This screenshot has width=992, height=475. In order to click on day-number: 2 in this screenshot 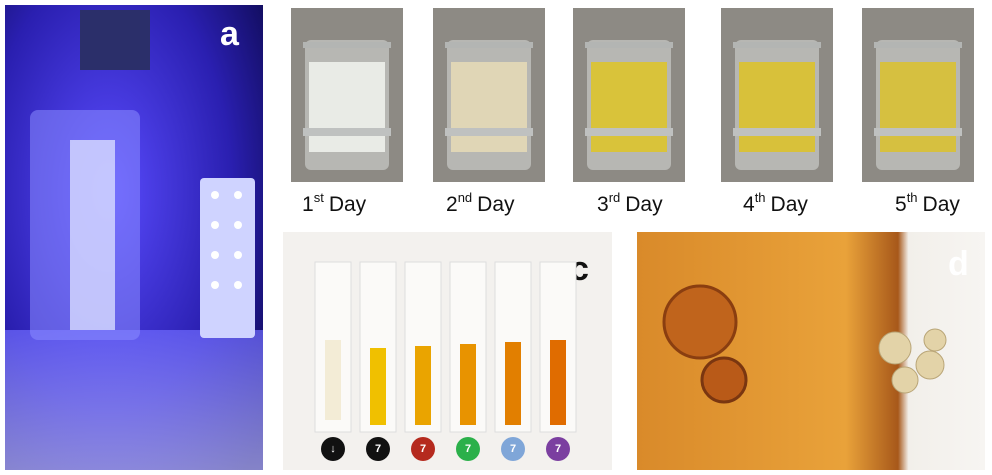, I will do `click(452, 204)`.